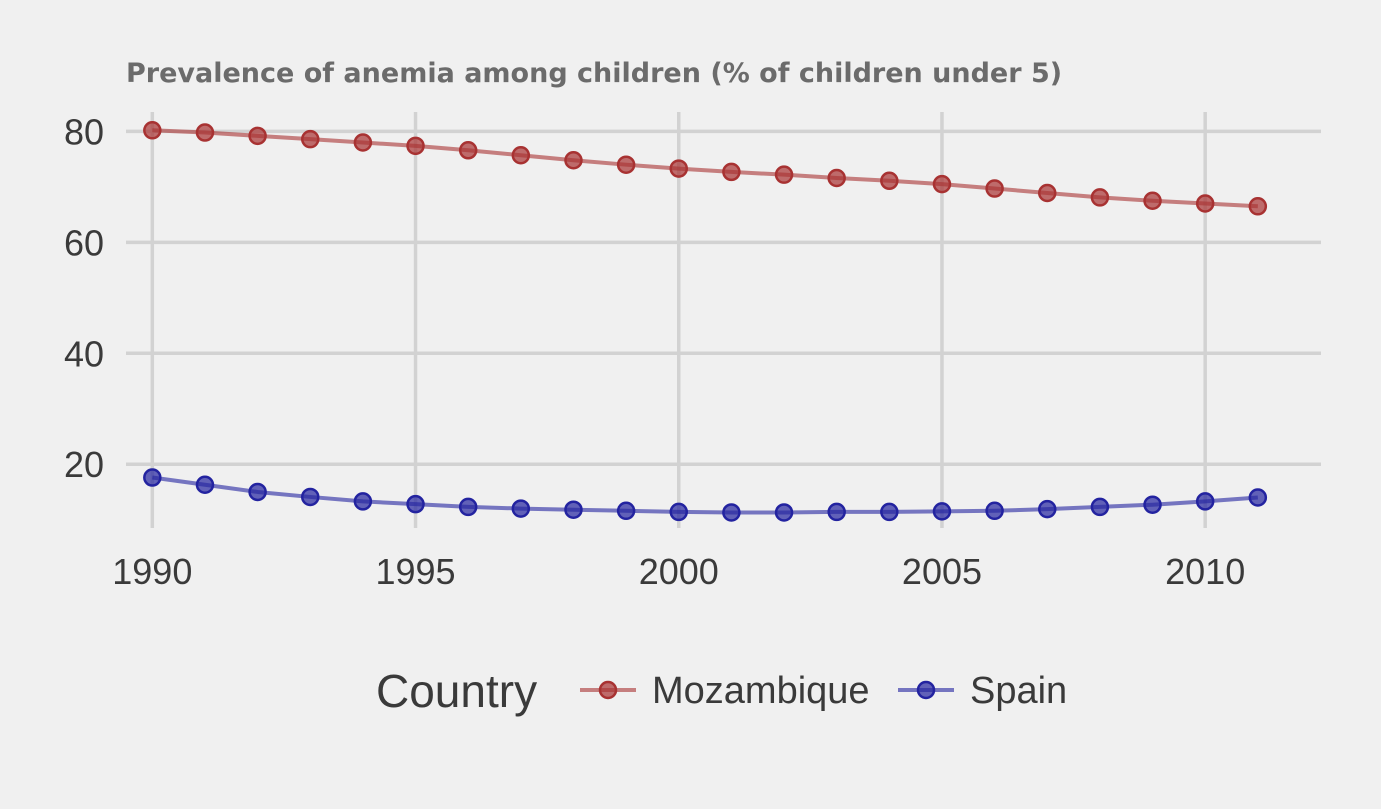  I want to click on legend-title: Country, so click(456, 691).